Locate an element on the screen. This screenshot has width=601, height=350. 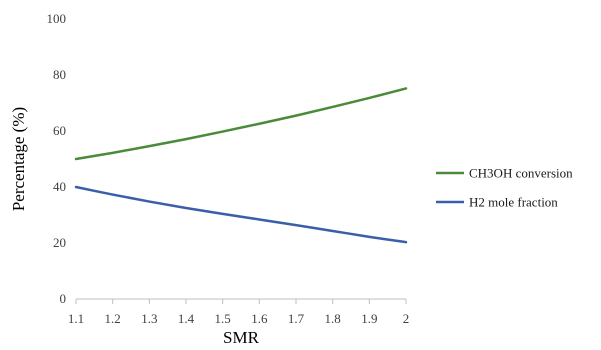
x-tick-label: 1.6 is located at coordinates (259, 318).